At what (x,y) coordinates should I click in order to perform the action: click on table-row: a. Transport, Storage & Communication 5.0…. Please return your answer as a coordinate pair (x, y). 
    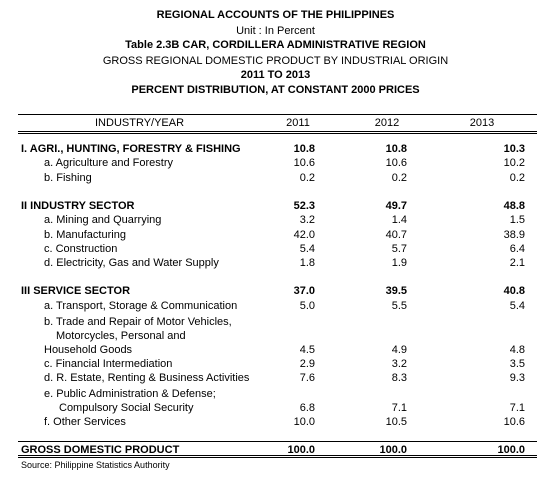
    Looking at the image, I should click on (275, 306).